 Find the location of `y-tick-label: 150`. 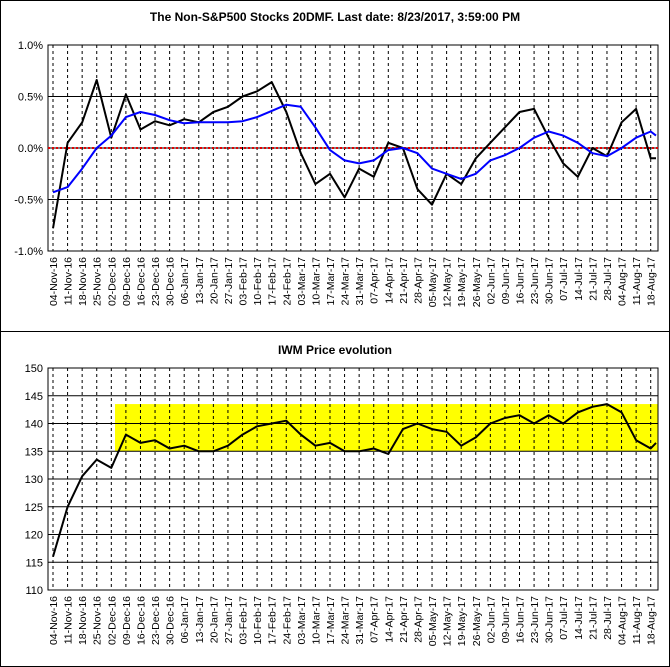

y-tick-label: 150 is located at coordinates (34, 369).